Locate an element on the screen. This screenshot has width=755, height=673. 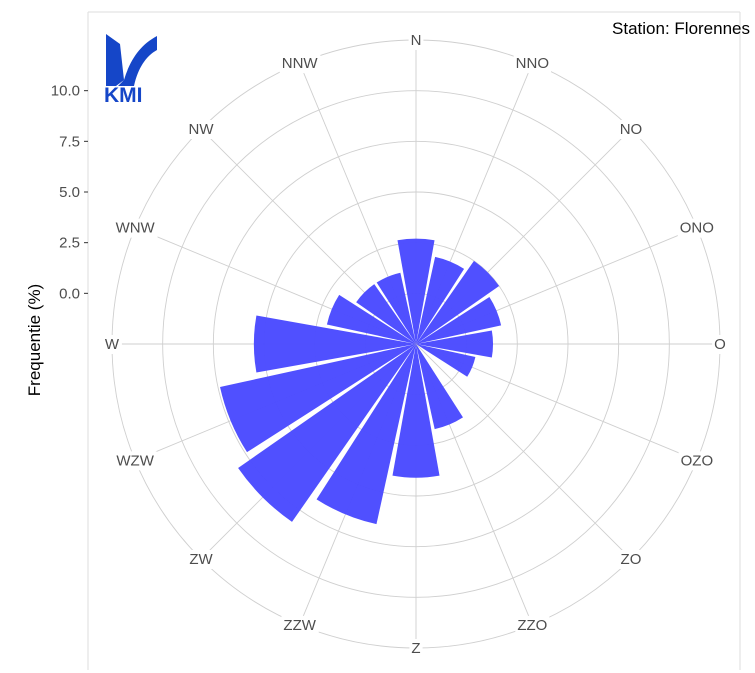
rose-bar-no is located at coordinates (458, 302).